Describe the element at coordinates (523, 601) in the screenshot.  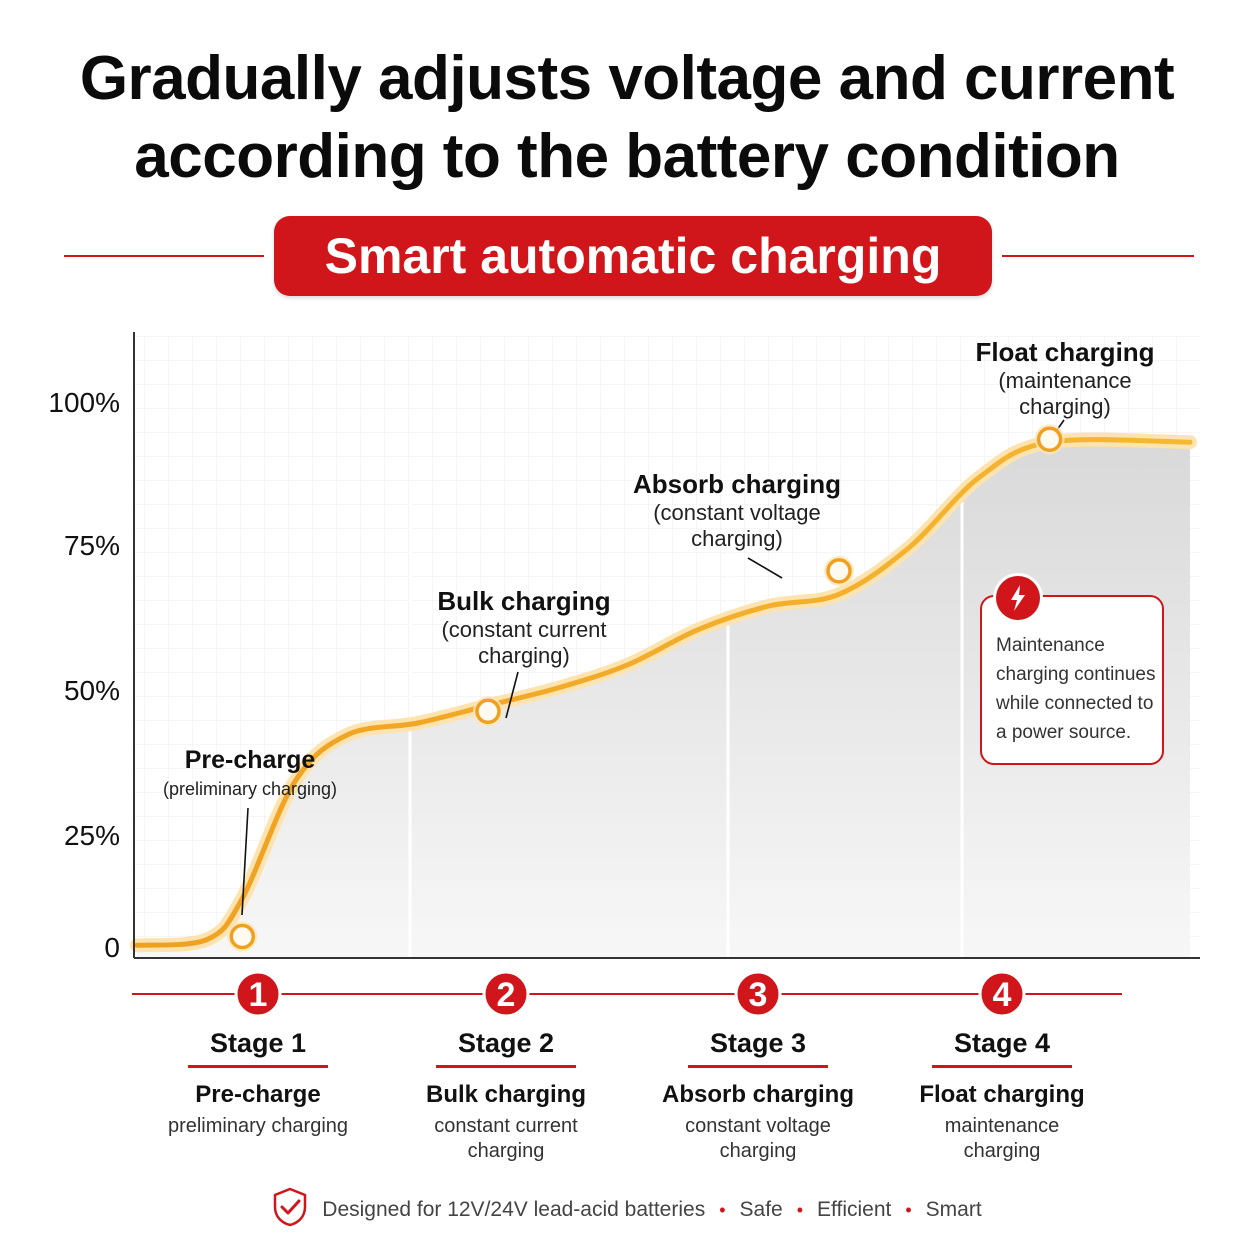
I see `bulk-charging-title: Bulk charging` at that location.